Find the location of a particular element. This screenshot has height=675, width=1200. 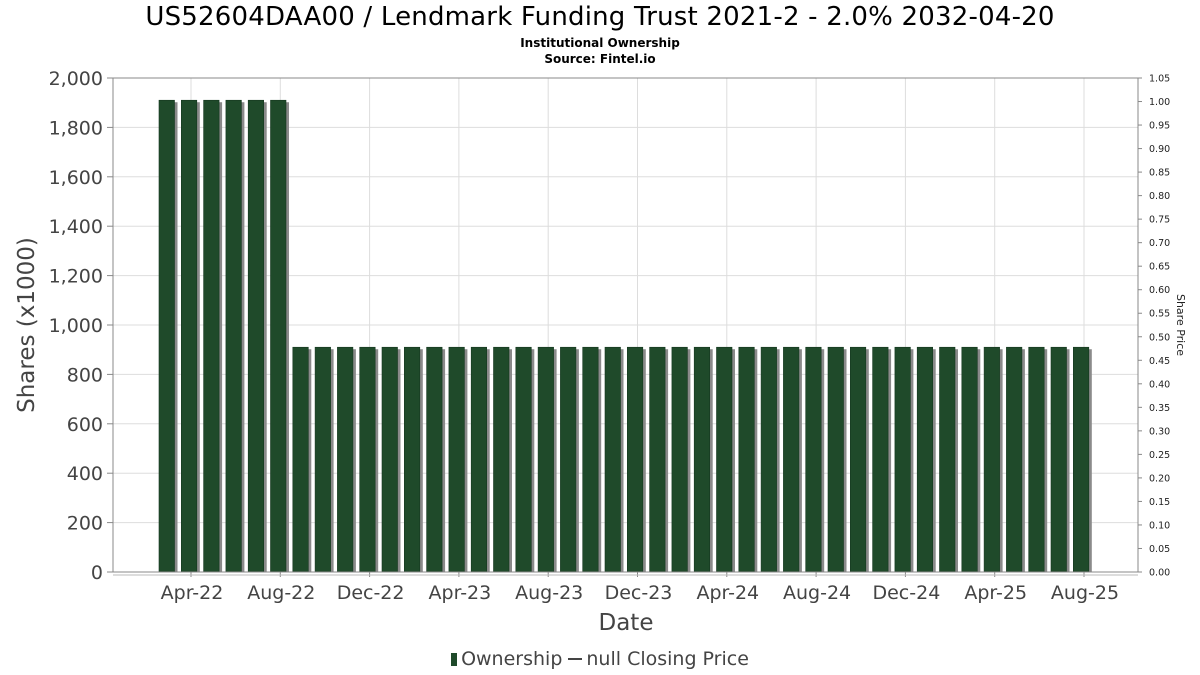

chart-source: Source: Fintel.io is located at coordinates (600, 59).